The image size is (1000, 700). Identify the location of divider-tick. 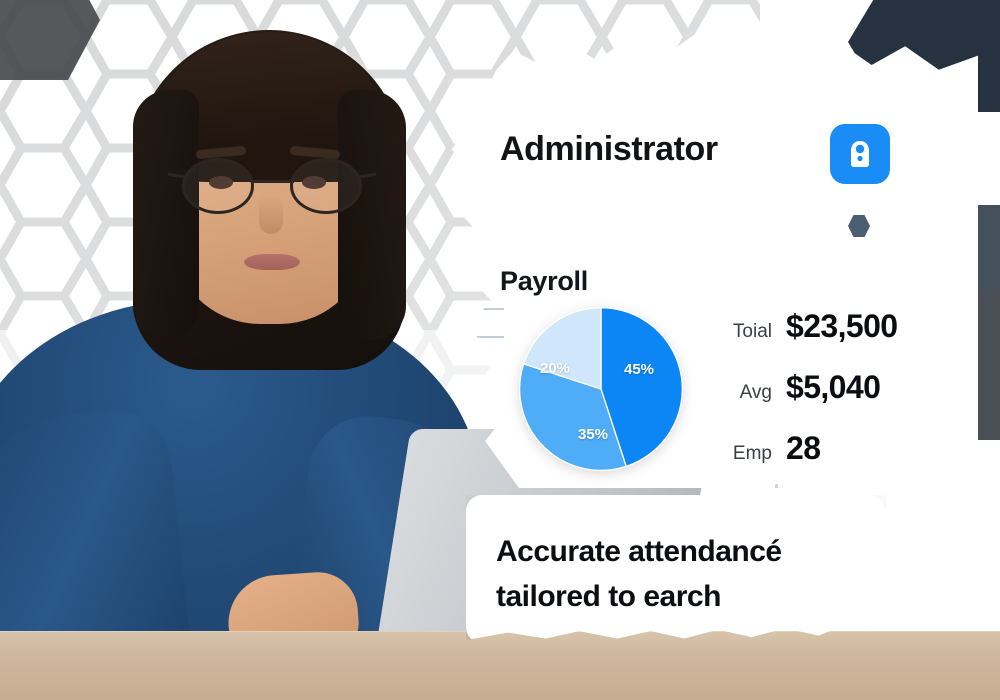
(776, 486).